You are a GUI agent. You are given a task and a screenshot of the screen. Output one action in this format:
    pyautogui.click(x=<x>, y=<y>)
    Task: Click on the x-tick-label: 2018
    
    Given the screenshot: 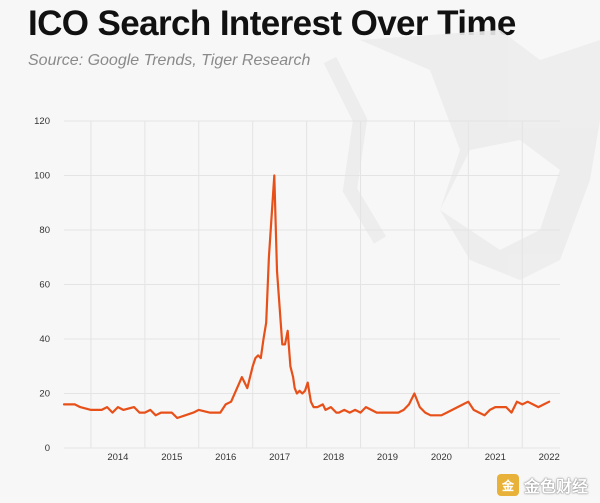 What is the action you would take?
    pyautogui.click(x=333, y=457)
    